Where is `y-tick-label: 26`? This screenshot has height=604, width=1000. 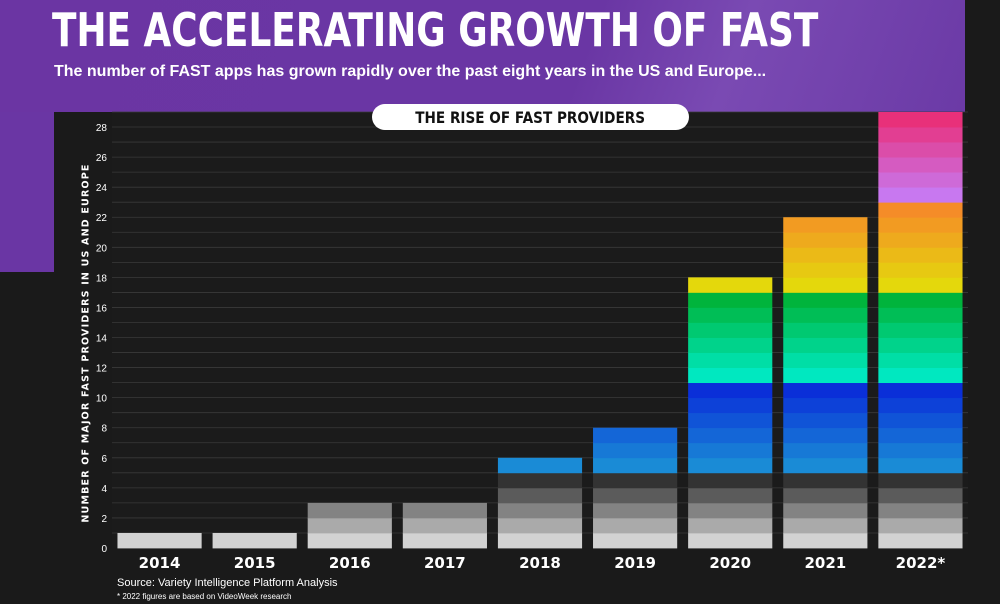
y-tick-label: 26 is located at coordinates (102, 158).